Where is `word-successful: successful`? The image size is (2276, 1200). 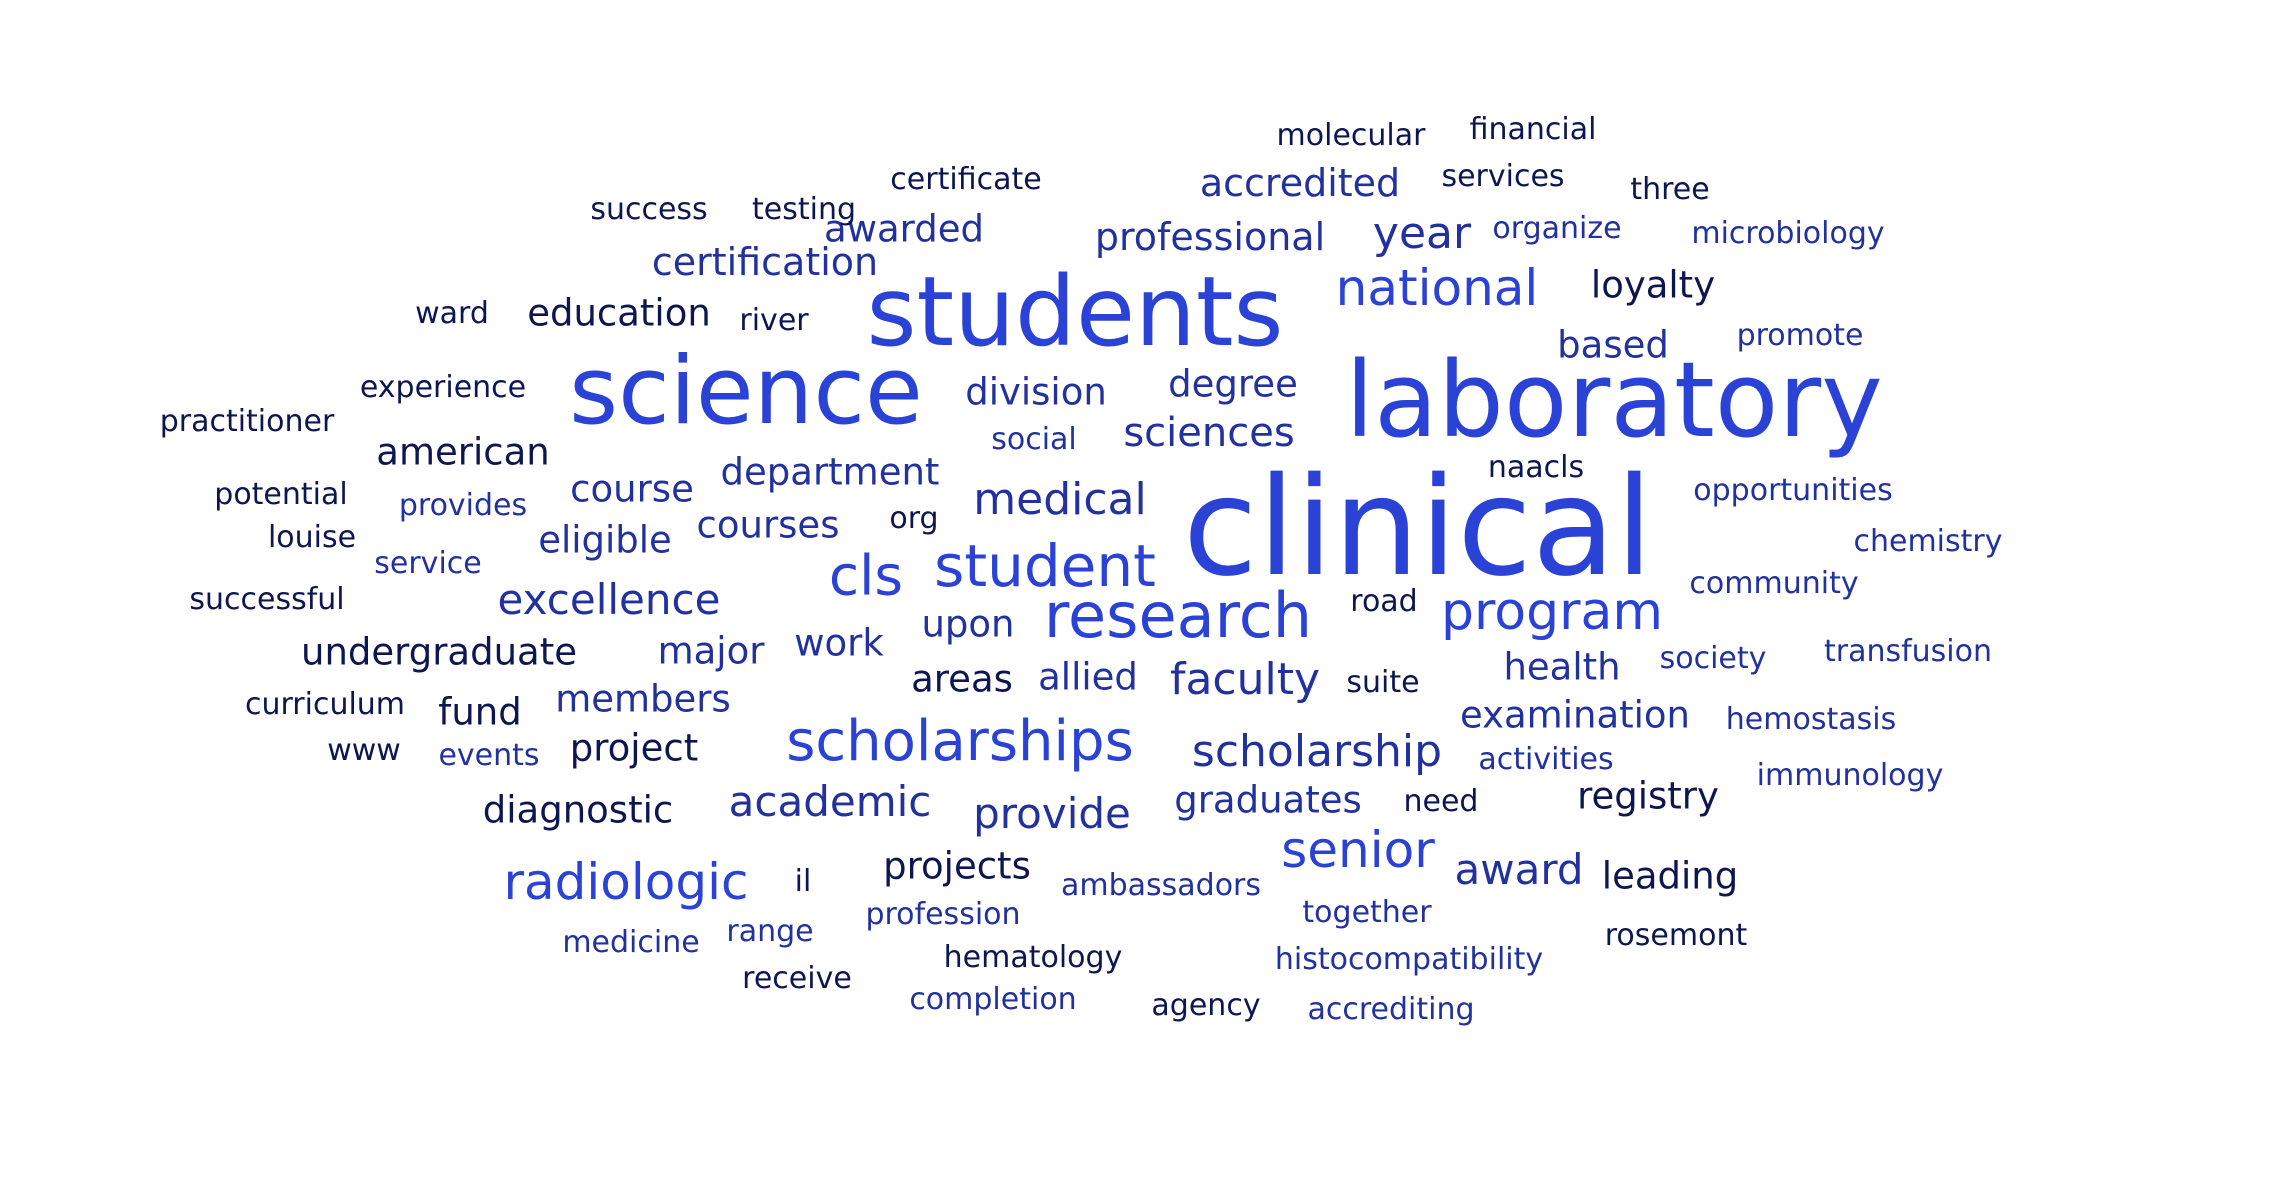
word-successful: successful is located at coordinates (267, 599).